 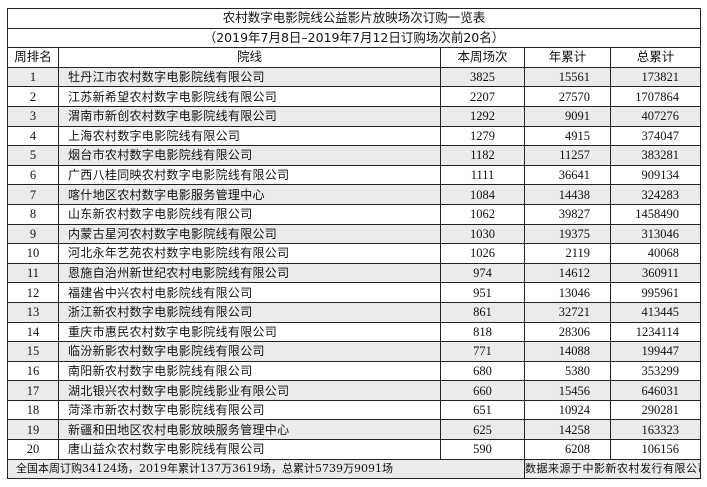 I want to click on rank-cell: 4, so click(x=33, y=136).